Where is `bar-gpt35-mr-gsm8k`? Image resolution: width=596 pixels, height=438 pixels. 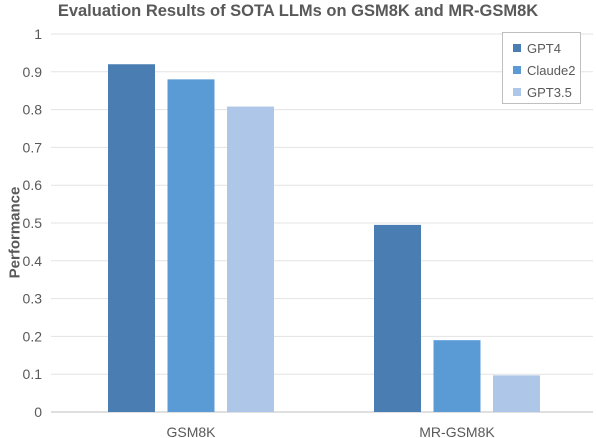
bar-gpt35-mr-gsm8k is located at coordinates (516, 393).